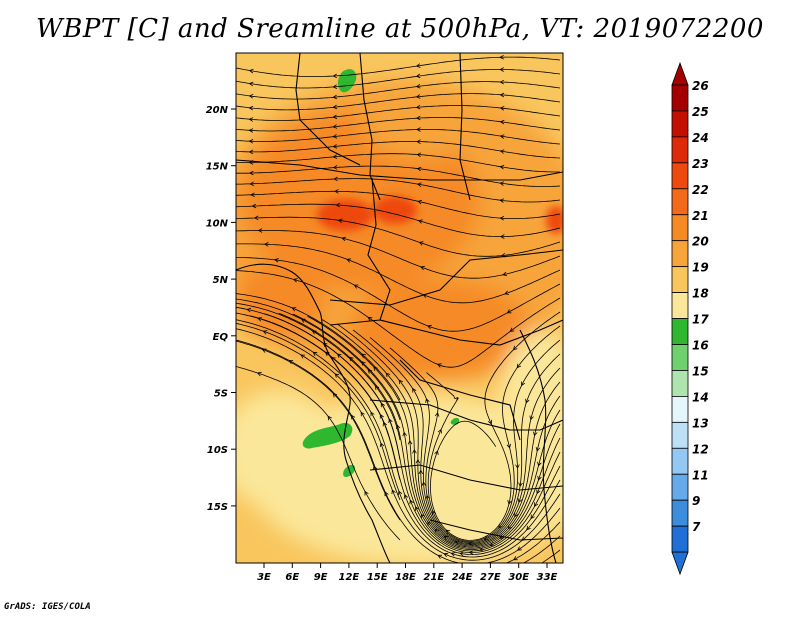  What do you see at coordinates (47, 607) in the screenshot?
I see `credit-label: GrADS: IGES/COLA` at bounding box center [47, 607].